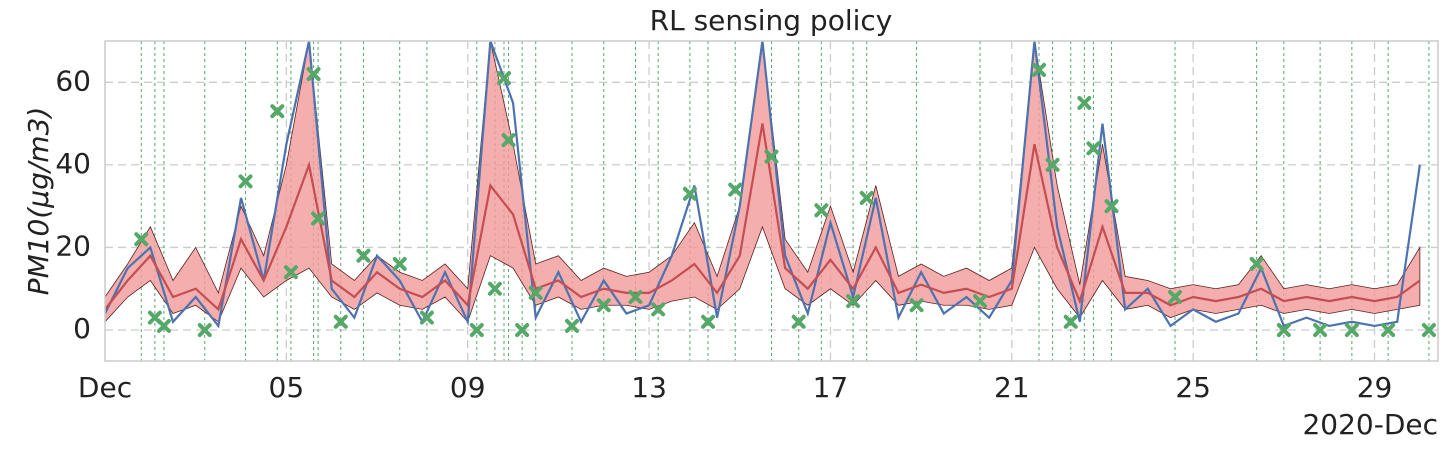  Describe the element at coordinates (831, 387) in the screenshot. I see `x-tick-label: 17` at that location.